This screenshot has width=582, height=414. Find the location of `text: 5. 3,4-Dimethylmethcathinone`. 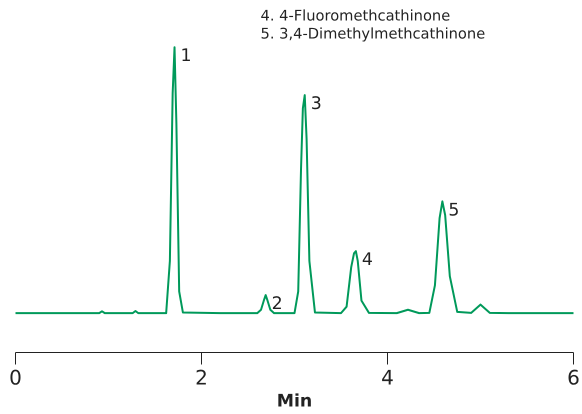

text: 5. 3,4-Dimethylmethcathinone is located at coordinates (373, 34).